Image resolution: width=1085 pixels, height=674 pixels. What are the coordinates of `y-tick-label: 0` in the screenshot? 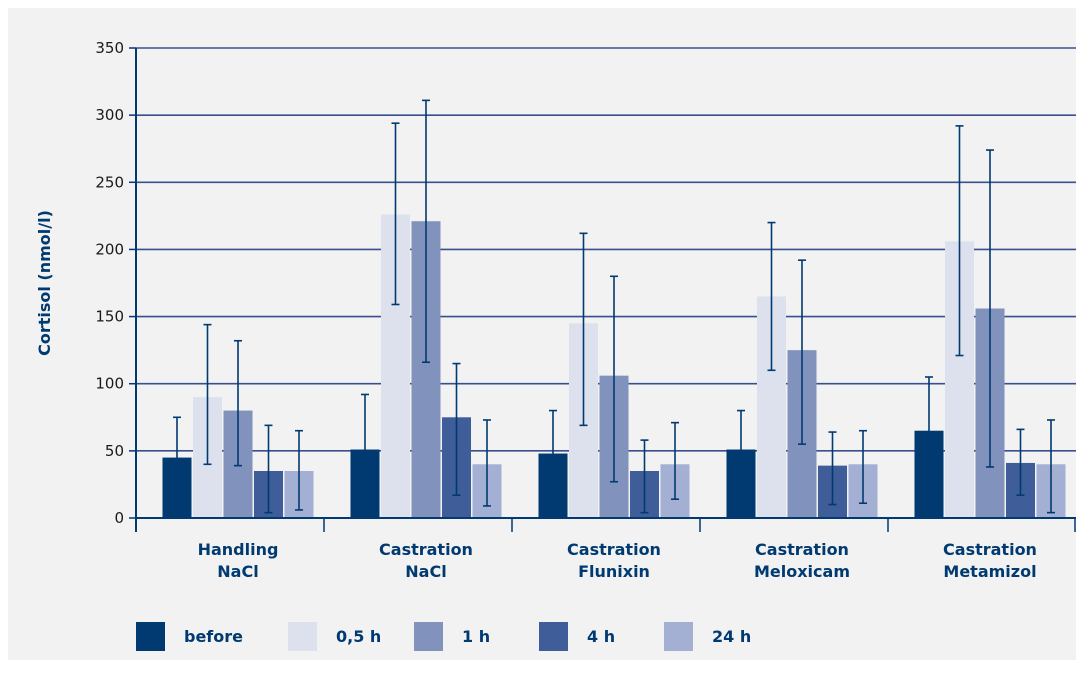 It's located at (119, 518).